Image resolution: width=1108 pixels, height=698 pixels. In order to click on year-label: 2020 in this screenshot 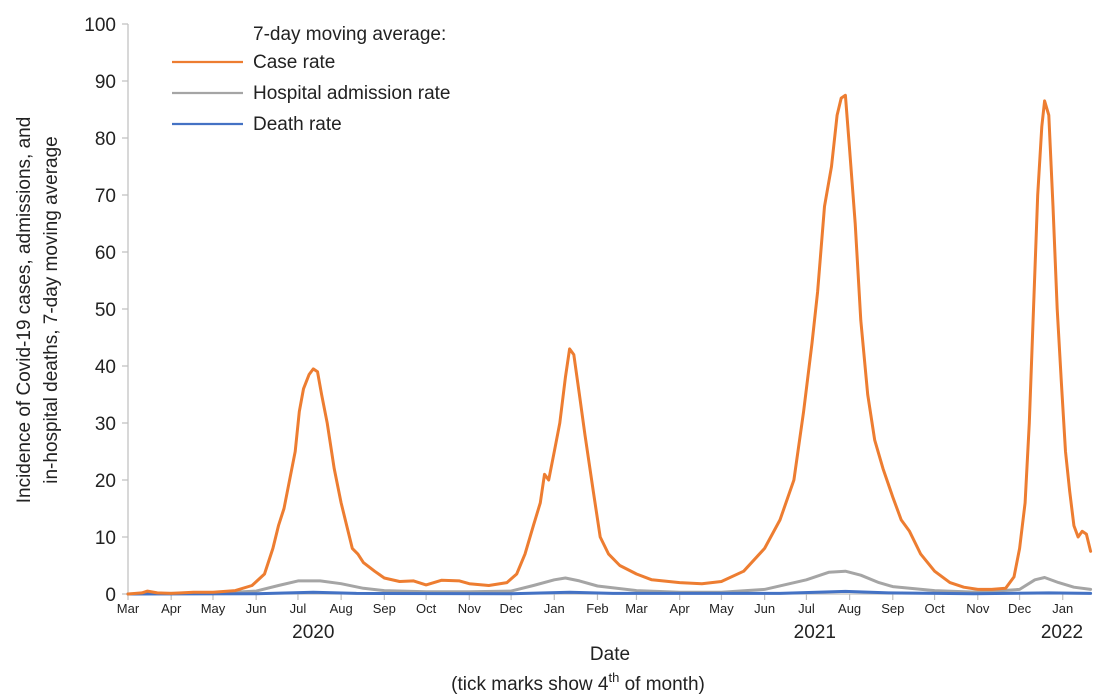, I will do `click(313, 632)`.